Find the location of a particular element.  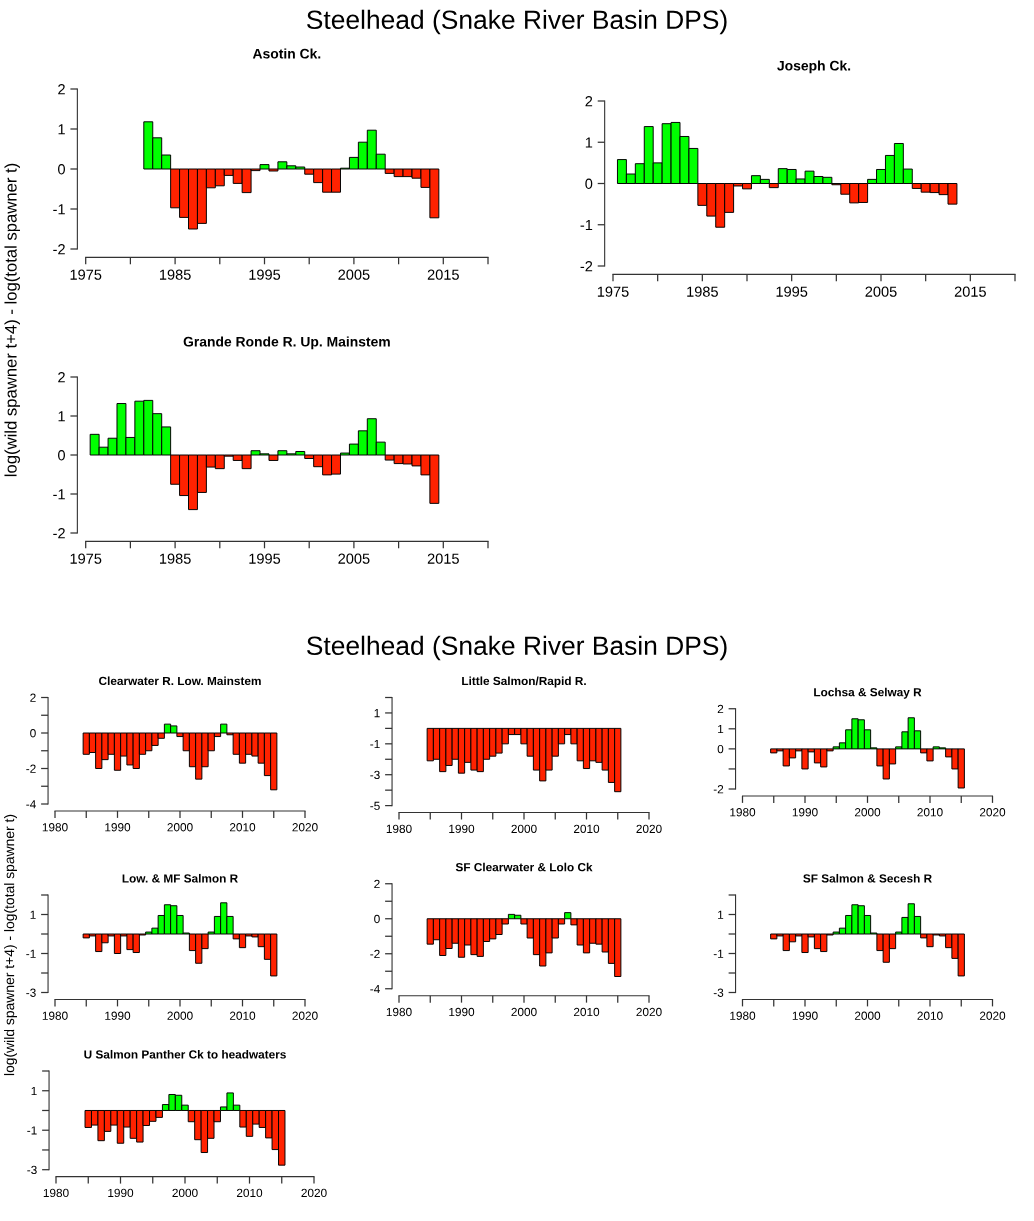

chart-title: SF Salmon & Secesh R is located at coordinates (867, 878).